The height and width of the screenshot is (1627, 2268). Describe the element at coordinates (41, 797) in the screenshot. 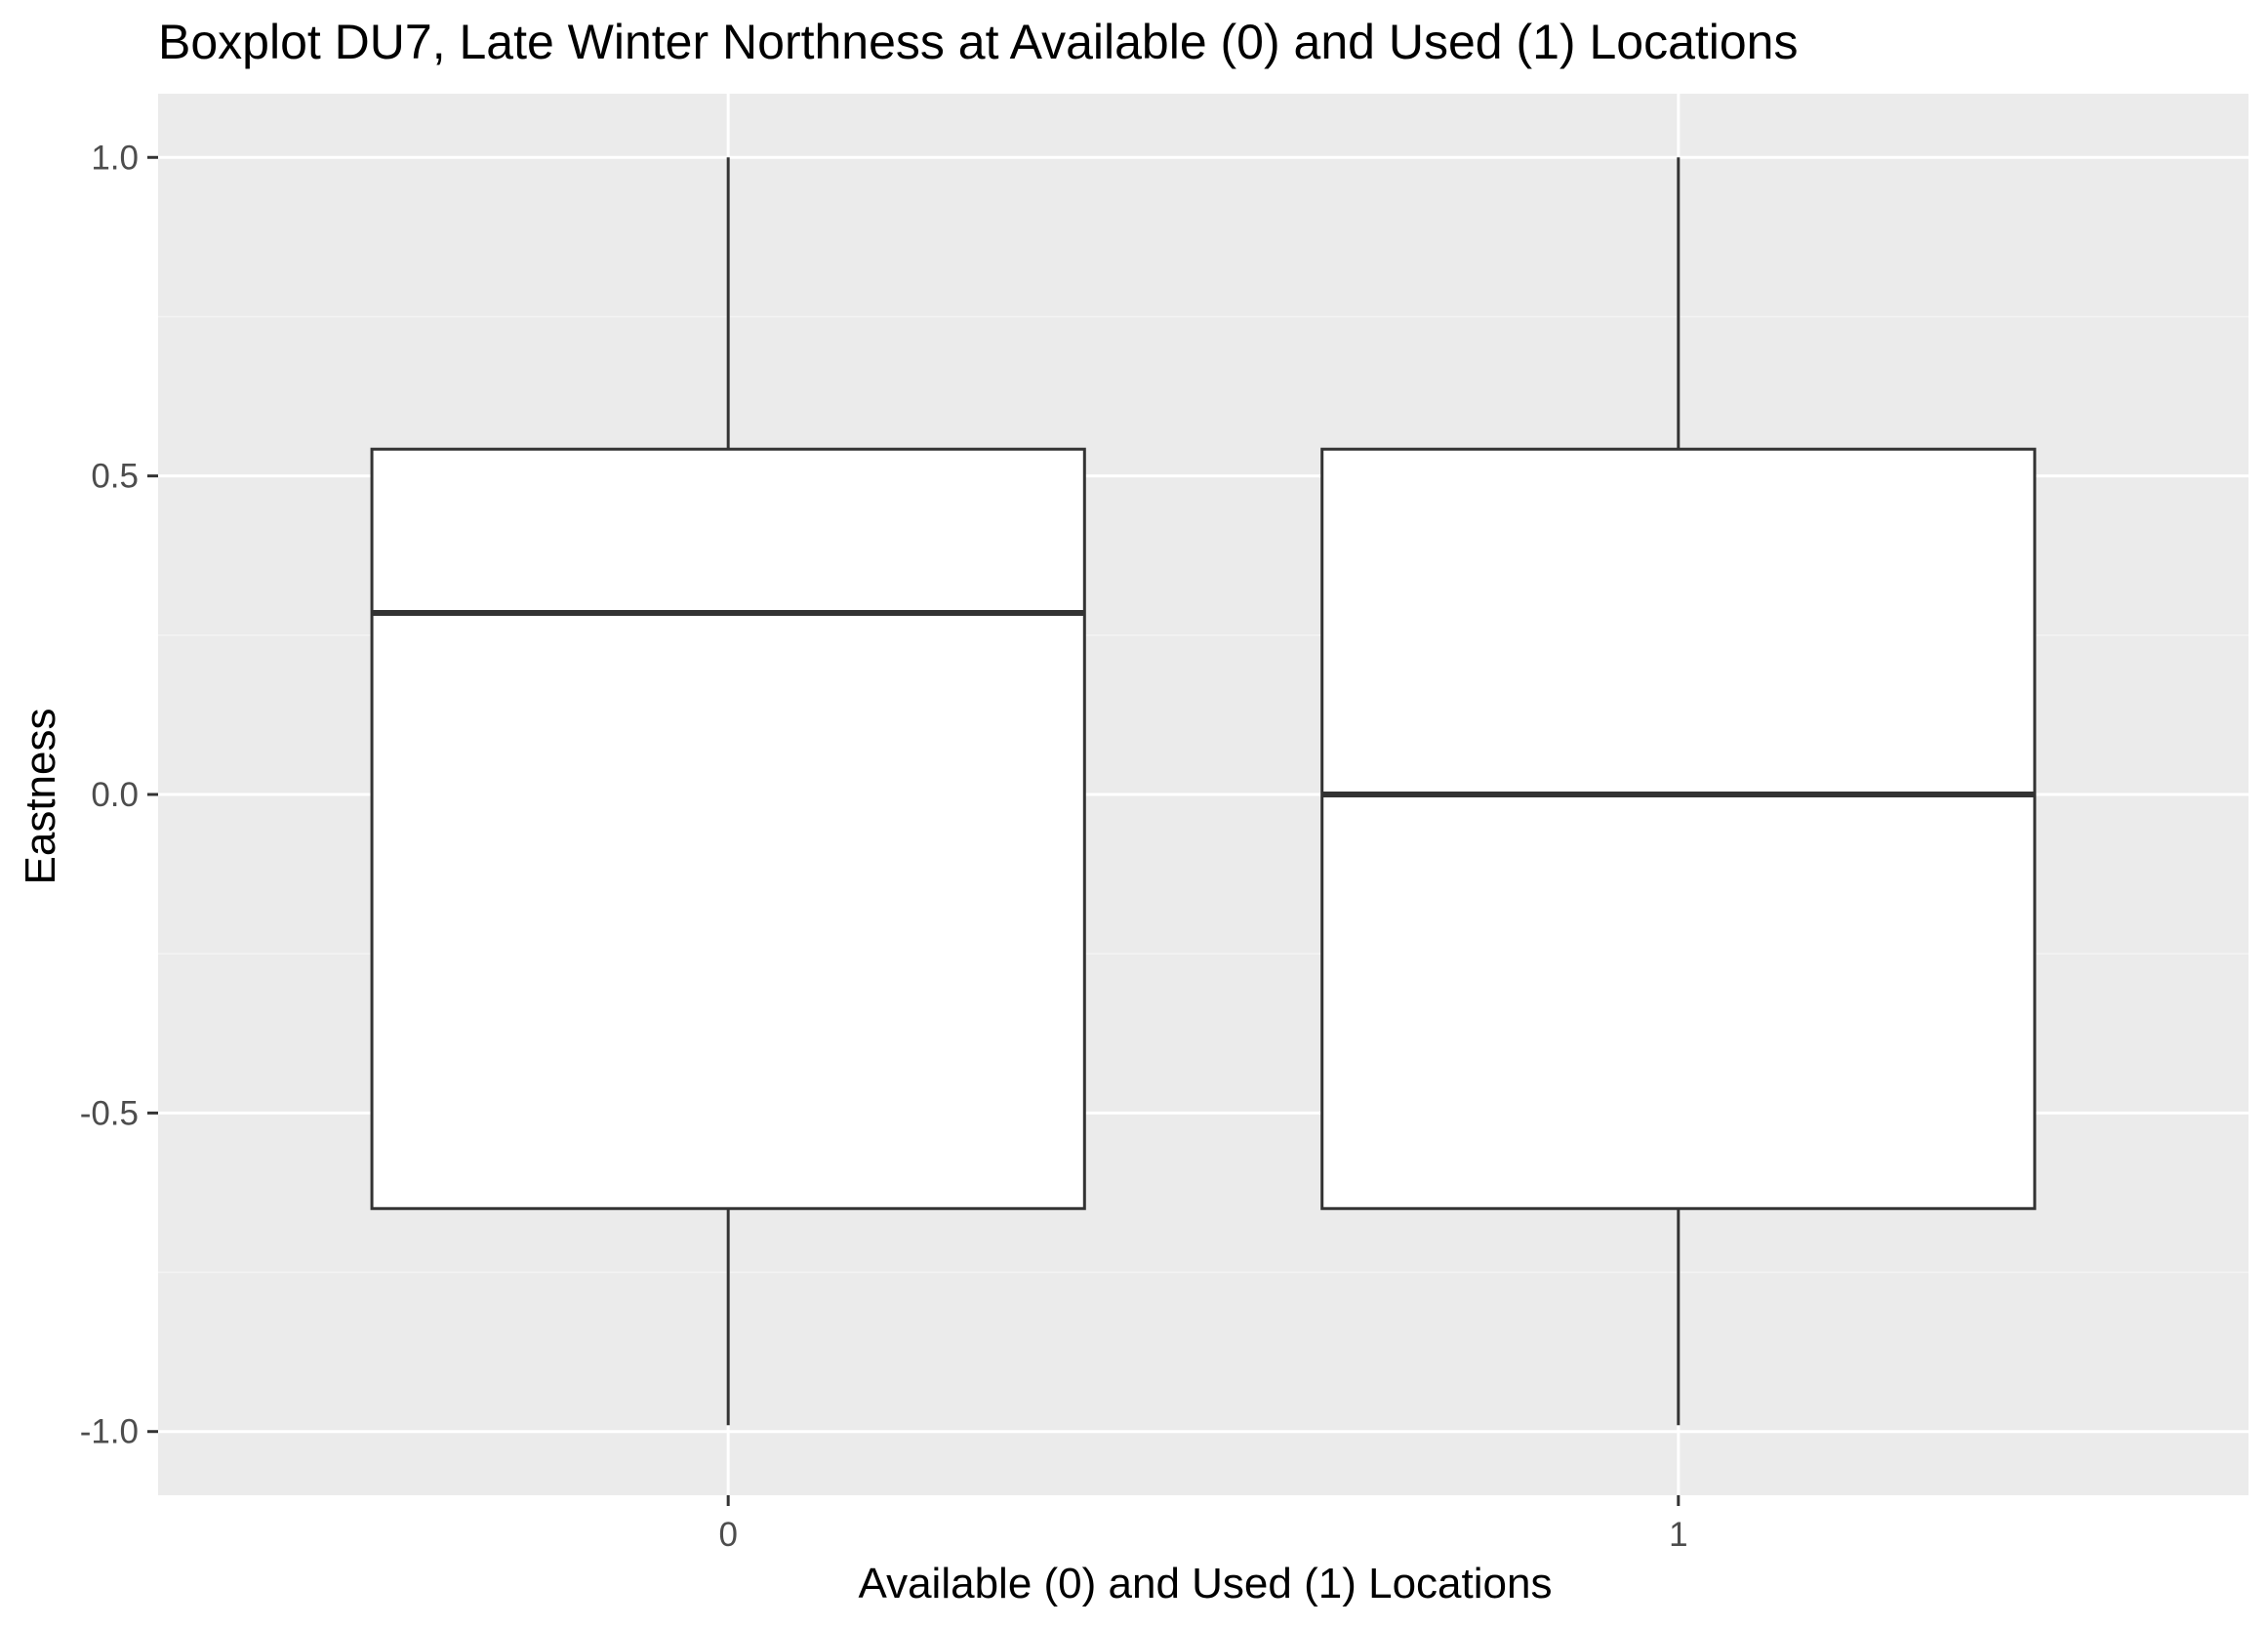

I see `y-axis-title: Eastness` at that location.